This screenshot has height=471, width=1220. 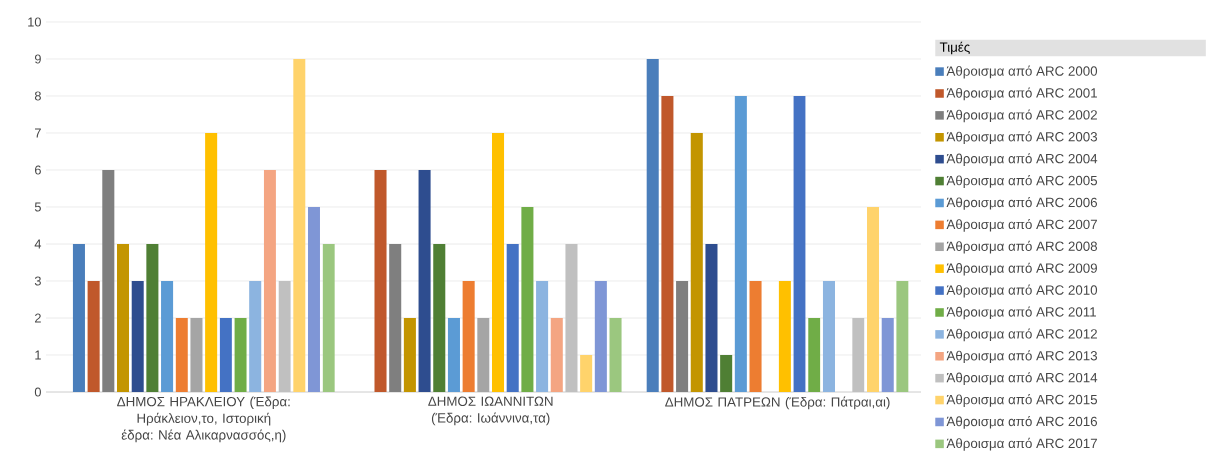 I want to click on x-tick-label: ΔΗΜΟΣ ΙΩΑΝΝΙΤΩΝ (Έδρα: Ιωάννινα,τα), so click(x=490, y=411).